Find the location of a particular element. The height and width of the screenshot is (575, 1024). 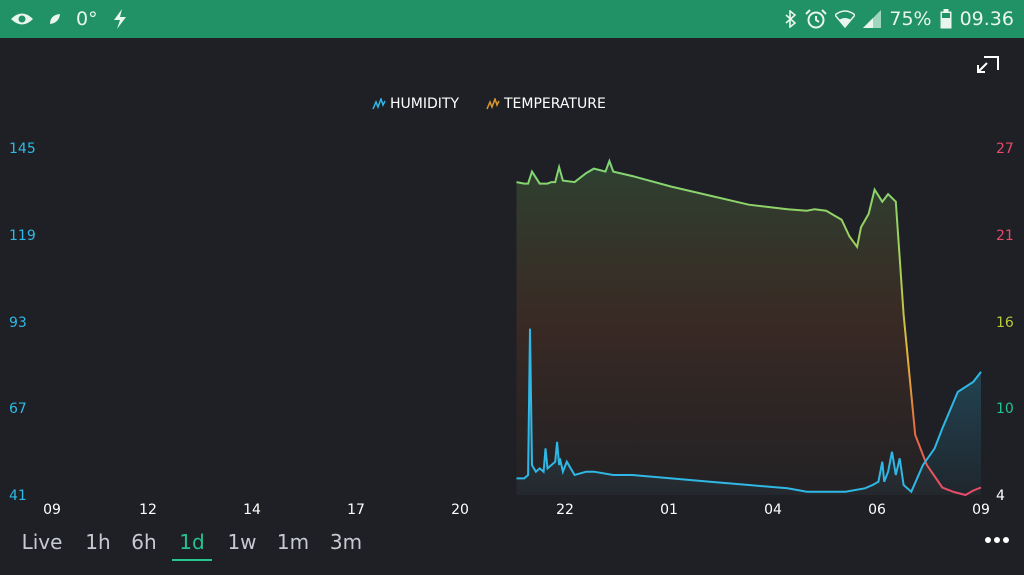

more-options-button is located at coordinates (997, 540).